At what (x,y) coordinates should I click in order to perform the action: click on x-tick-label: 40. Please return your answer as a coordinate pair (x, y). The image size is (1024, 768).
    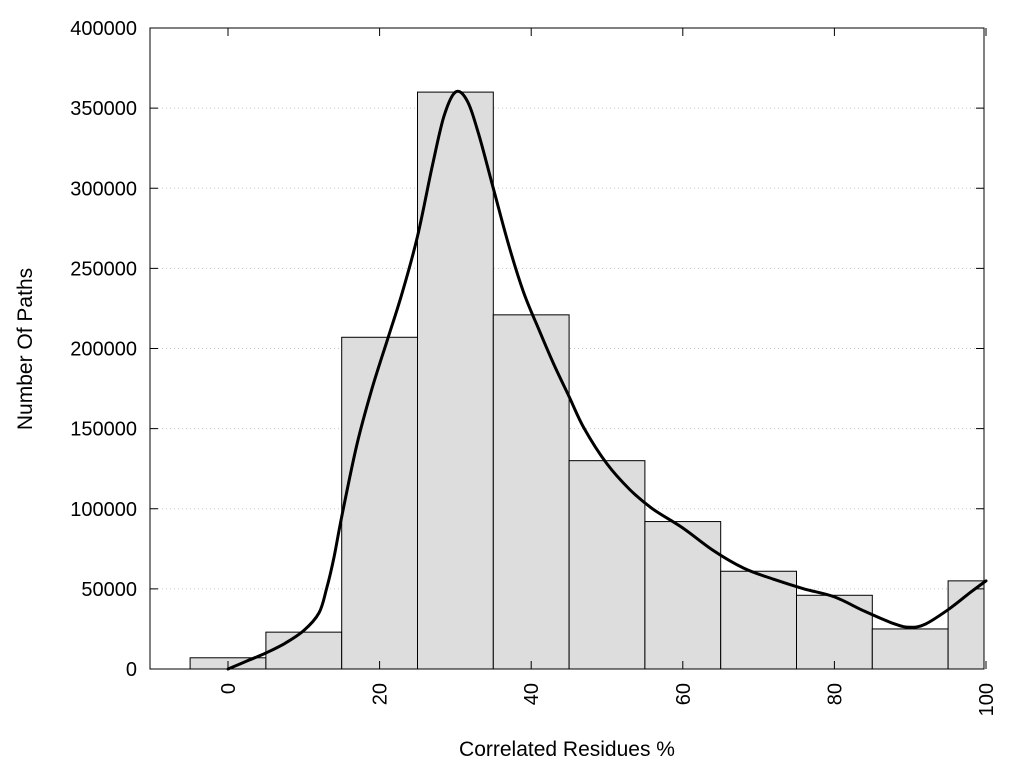
    Looking at the image, I should click on (532, 694).